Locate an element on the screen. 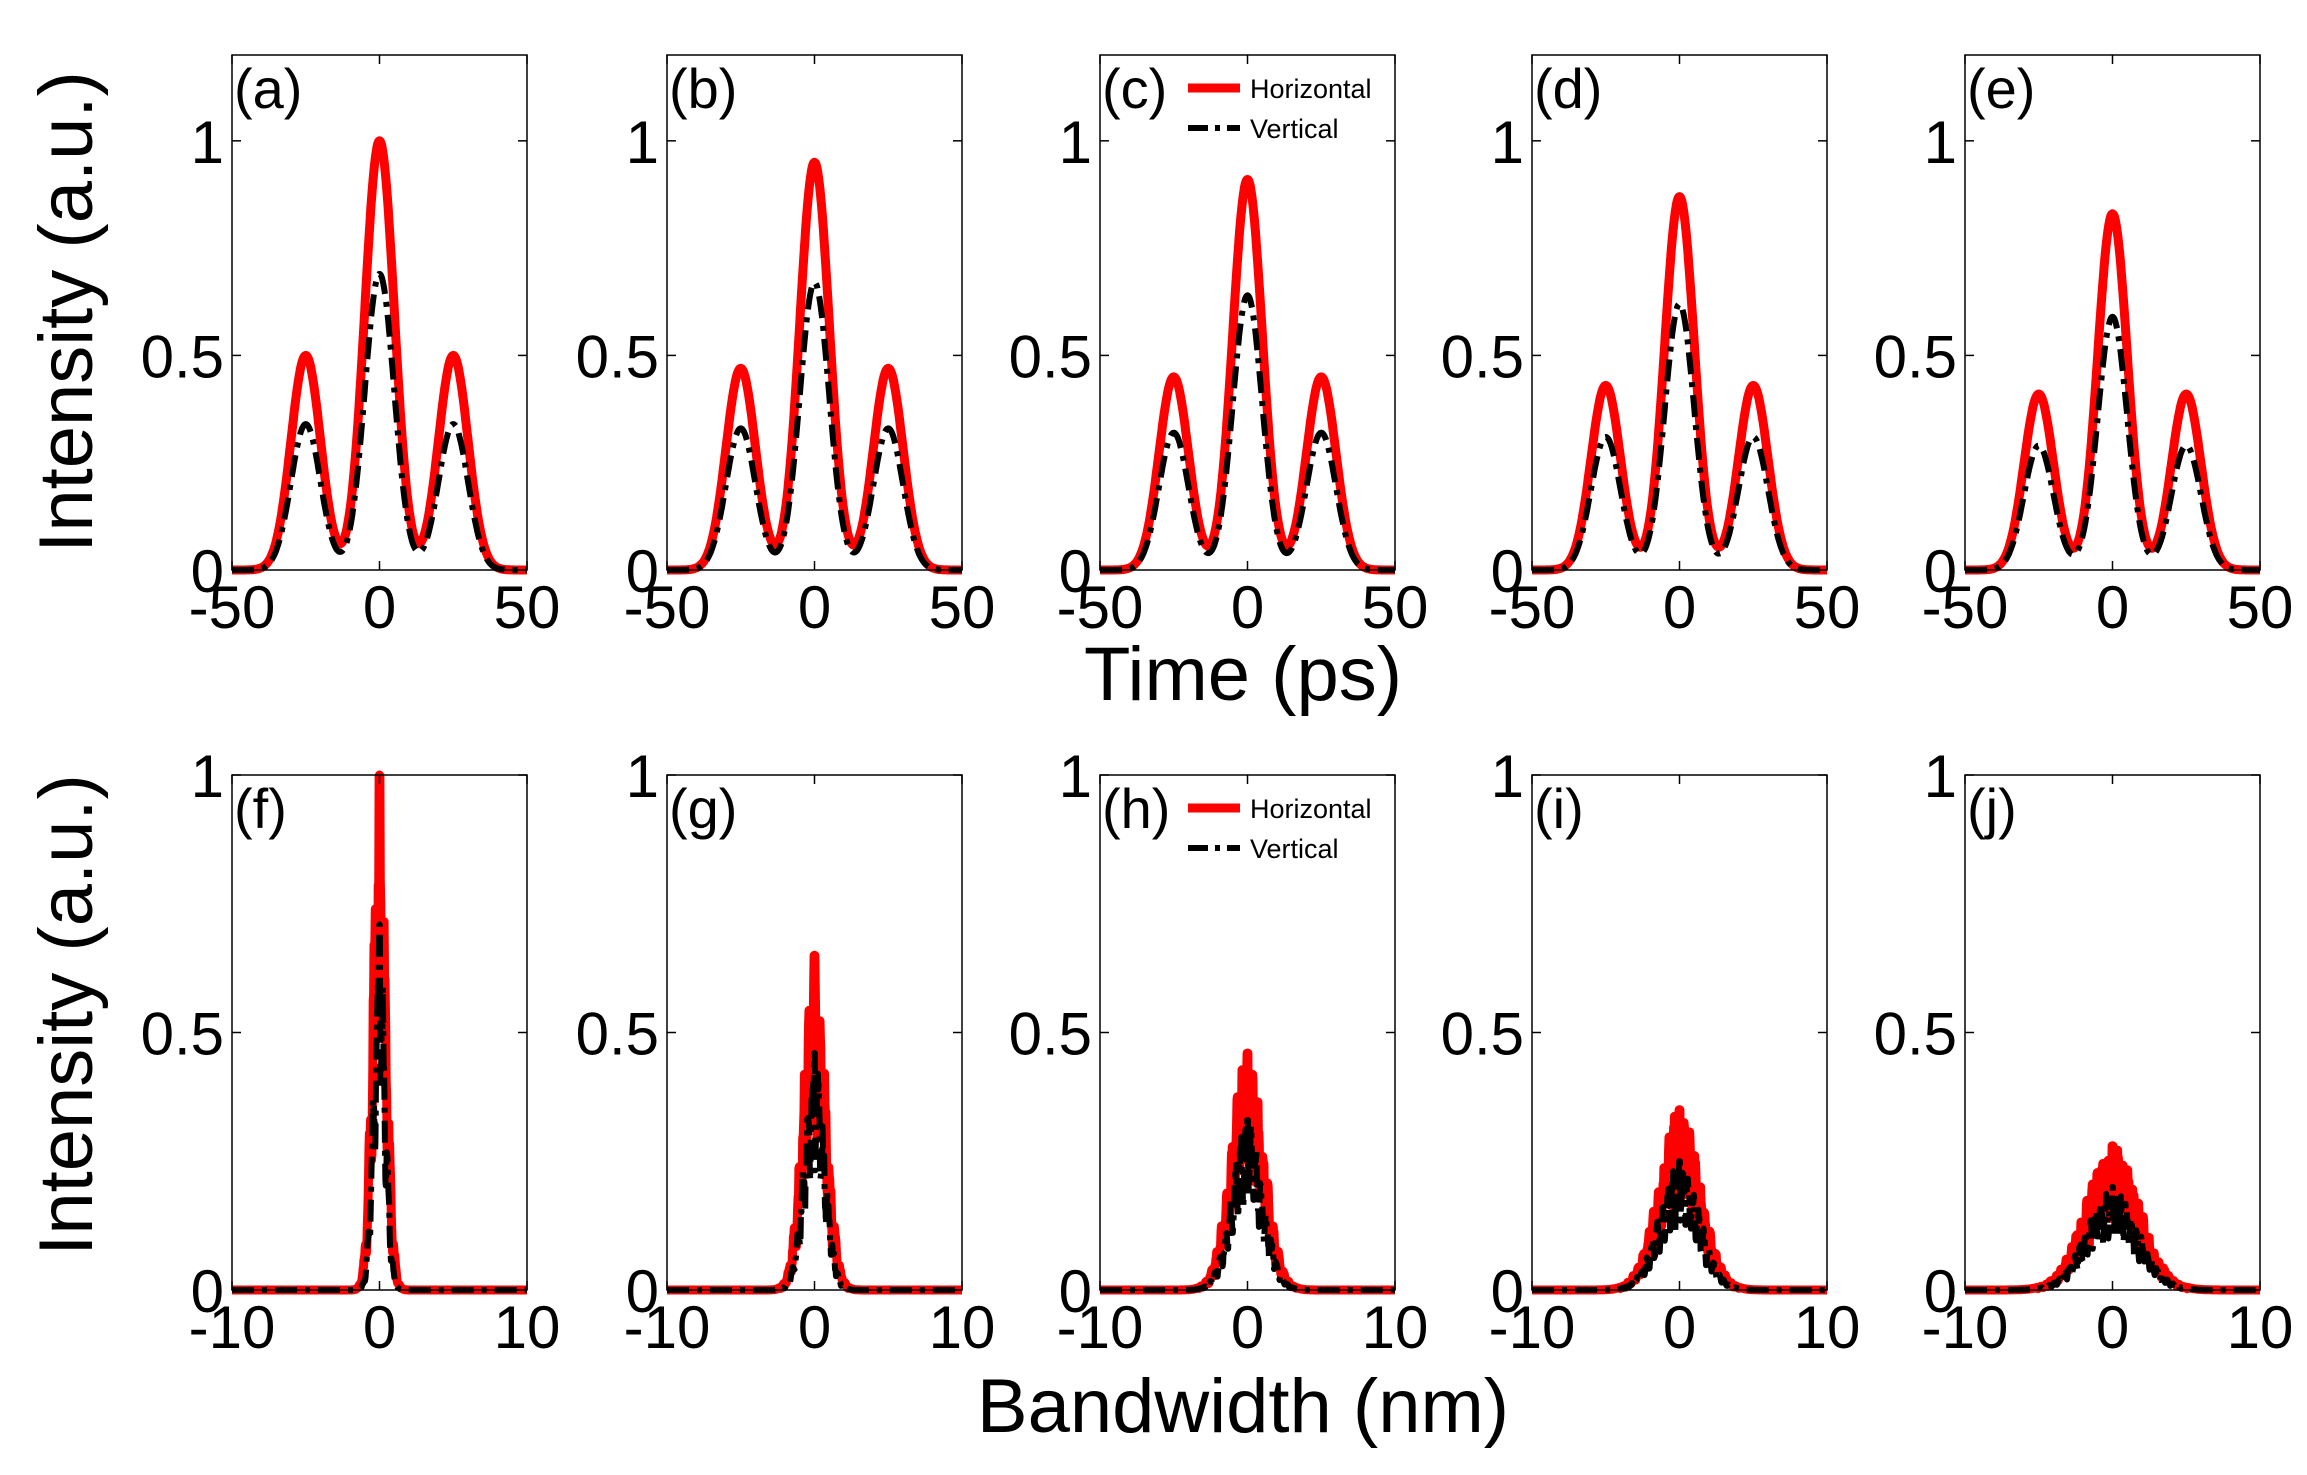 The width and height of the screenshot is (2307, 1475). panel-b: 00.51-50 0 50(b) is located at coordinates (786, 347).